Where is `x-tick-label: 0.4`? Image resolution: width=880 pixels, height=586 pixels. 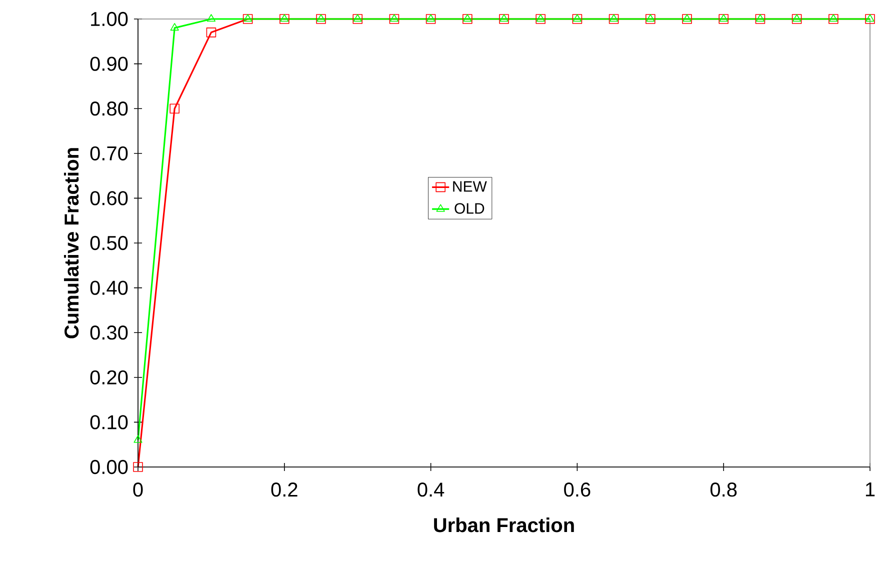 x-tick-label: 0.4 is located at coordinates (431, 489).